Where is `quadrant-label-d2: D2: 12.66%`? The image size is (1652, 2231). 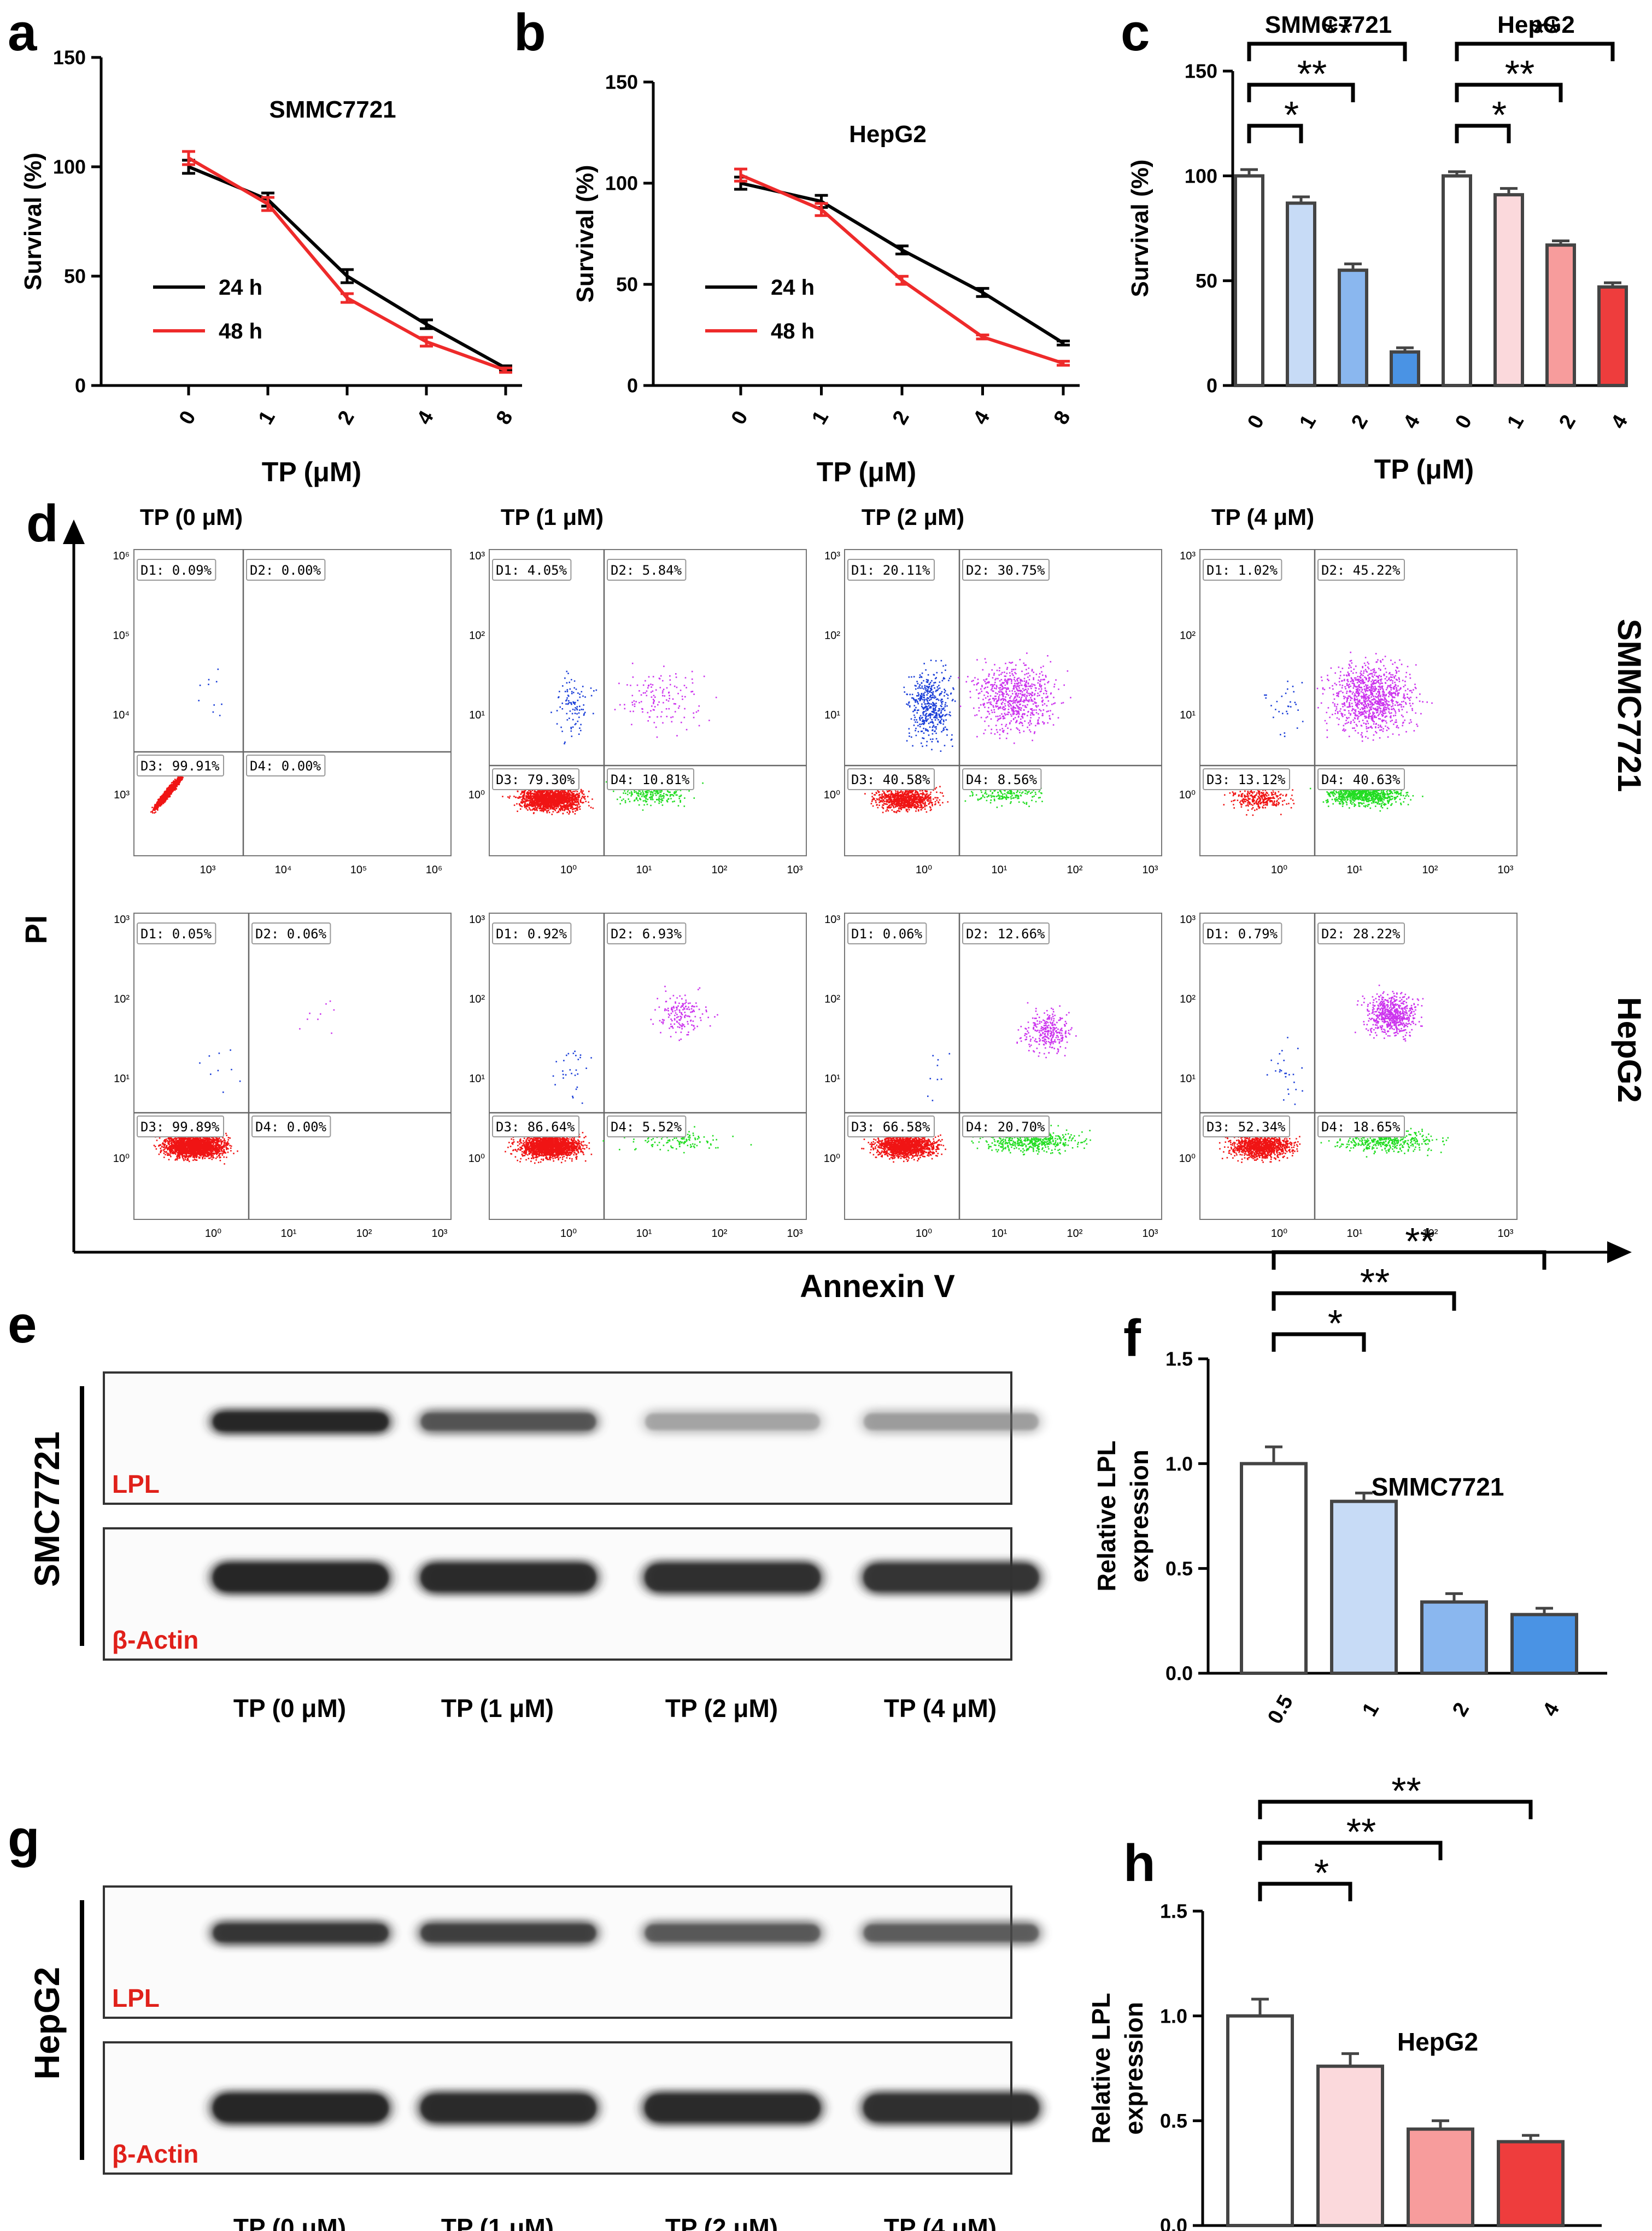
quadrant-label-d2: D2: 12.66% is located at coordinates (1006, 934).